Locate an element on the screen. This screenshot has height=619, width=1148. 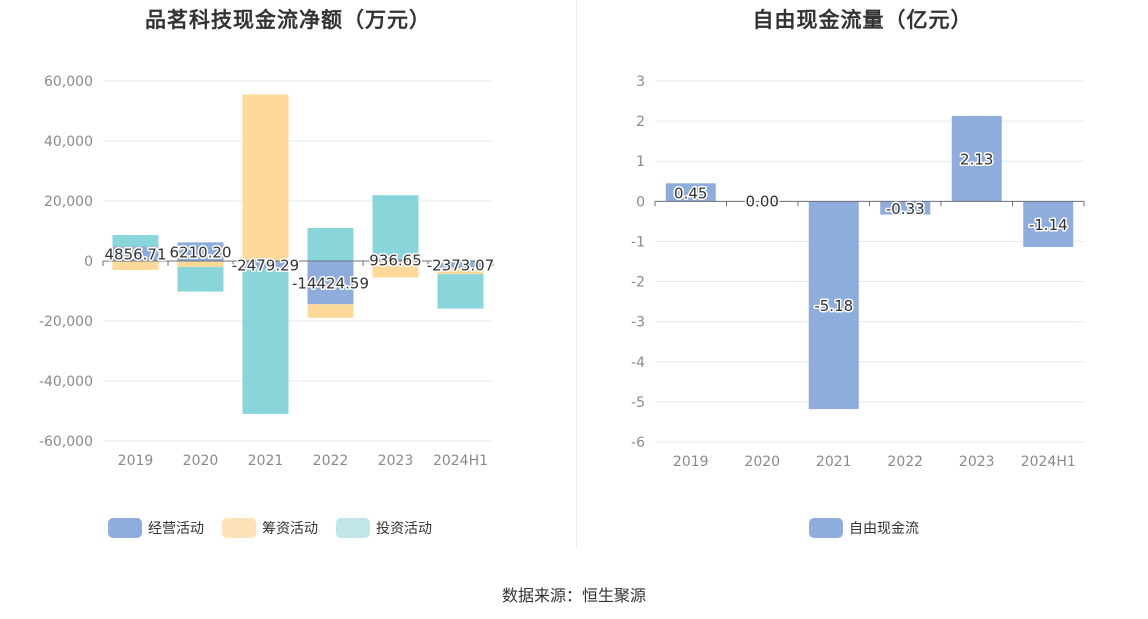
legend-item-investing: 投资活动 is located at coordinates (384, 528).